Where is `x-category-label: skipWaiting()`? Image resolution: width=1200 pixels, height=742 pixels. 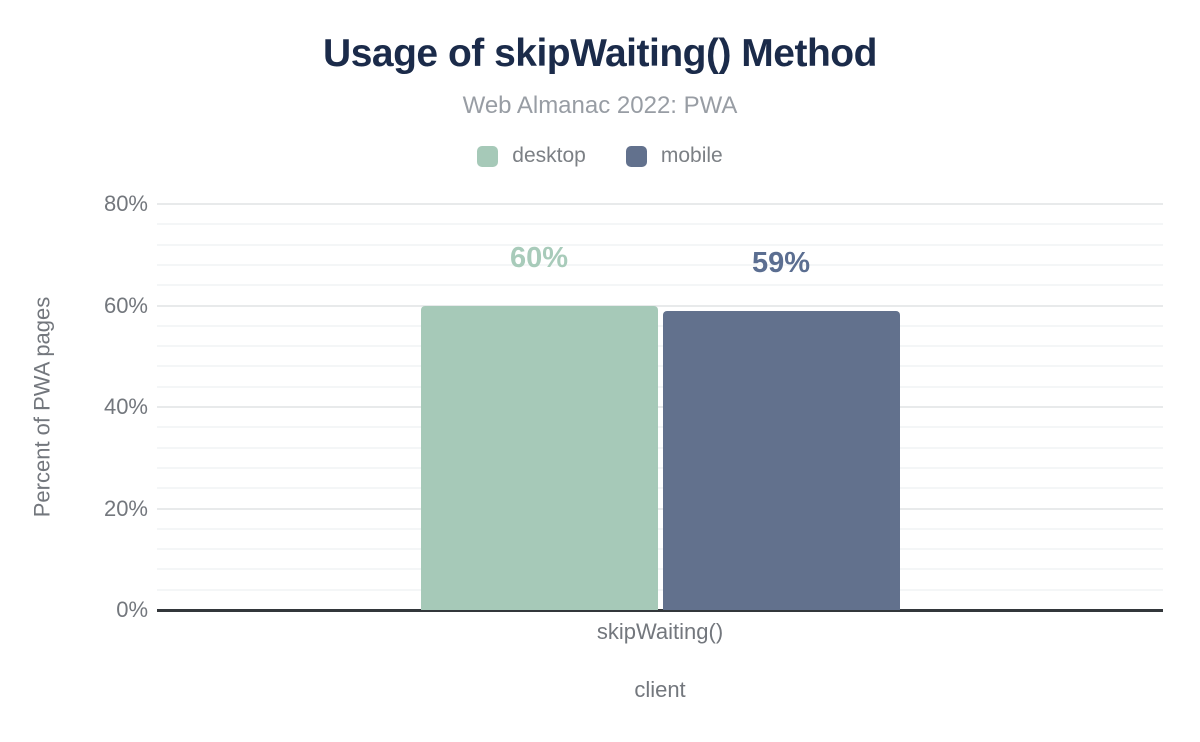
x-category-label: skipWaiting() is located at coordinates (660, 631).